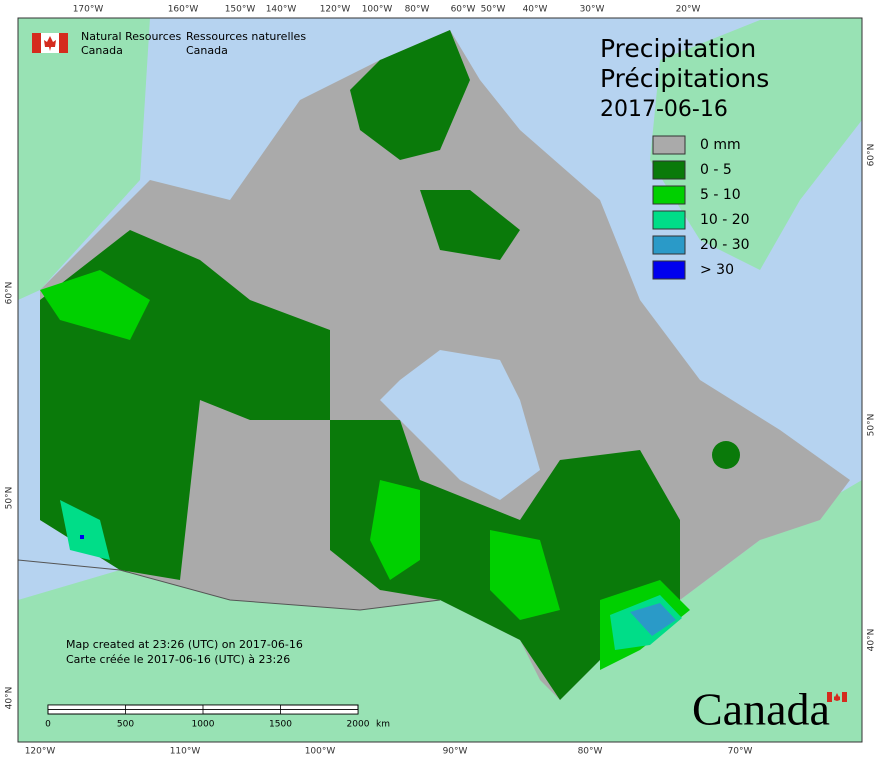 Image resolution: width=880 pixels, height=764 pixels. What do you see at coordinates (410, 95) in the screenshot?
I see `precip-arctic` at bounding box center [410, 95].